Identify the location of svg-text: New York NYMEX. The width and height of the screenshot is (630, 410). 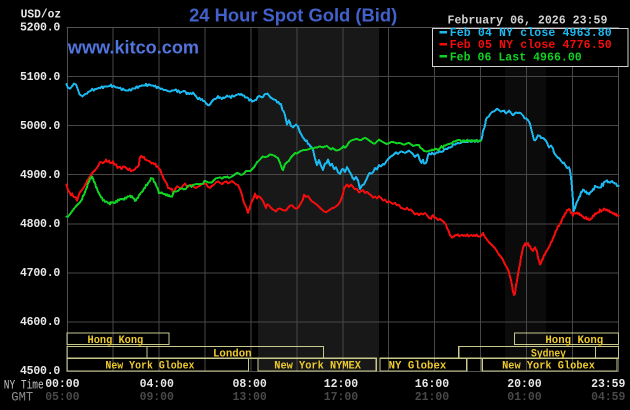
(317, 367).